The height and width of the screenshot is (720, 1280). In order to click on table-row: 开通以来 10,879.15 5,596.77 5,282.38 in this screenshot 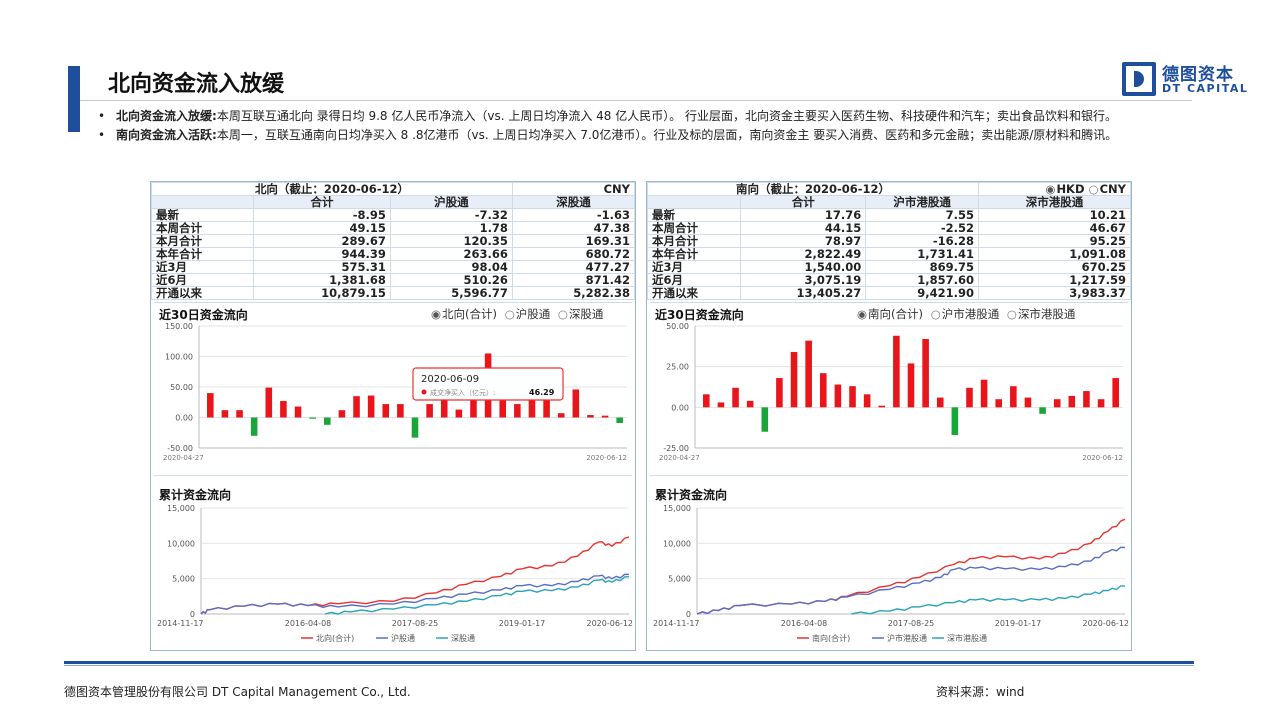, I will do `click(393, 293)`.